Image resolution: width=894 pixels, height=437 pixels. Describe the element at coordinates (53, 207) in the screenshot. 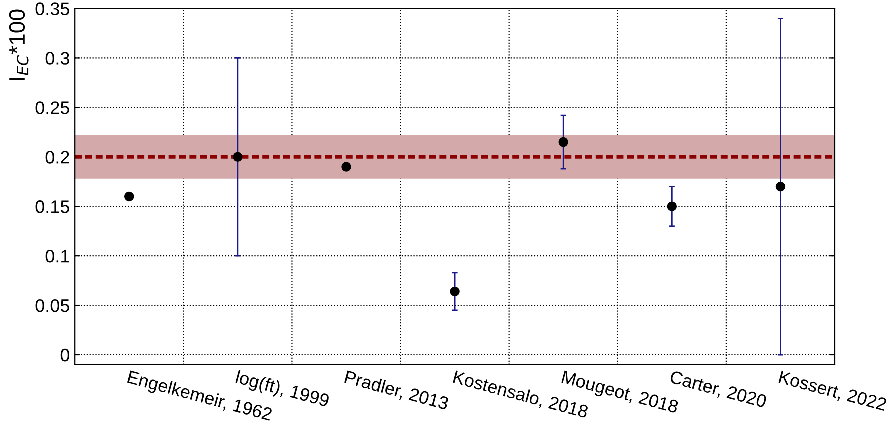

I see `y-tick-label: 0.15` at that location.